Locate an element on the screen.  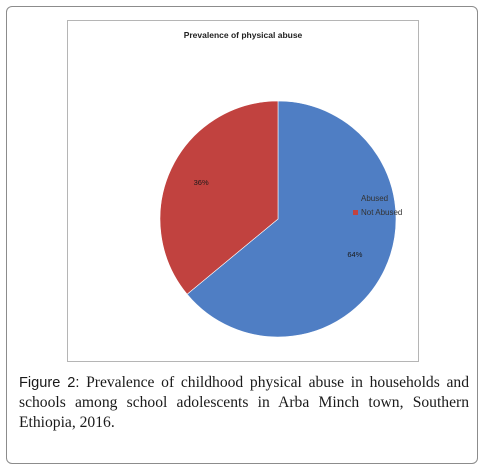
pie-slice-not-abused is located at coordinates (219, 197).